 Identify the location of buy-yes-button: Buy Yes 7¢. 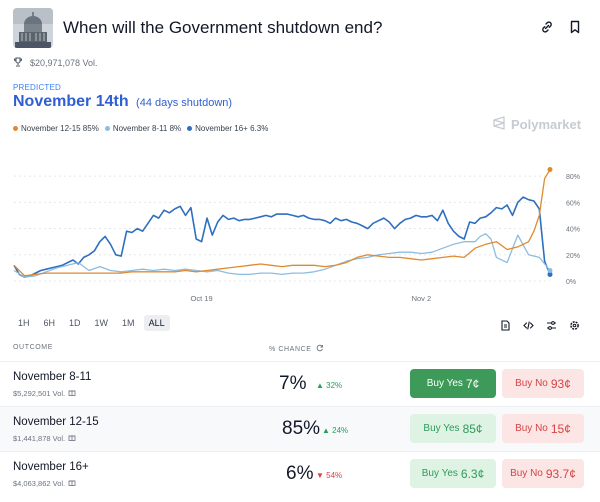
(453, 383).